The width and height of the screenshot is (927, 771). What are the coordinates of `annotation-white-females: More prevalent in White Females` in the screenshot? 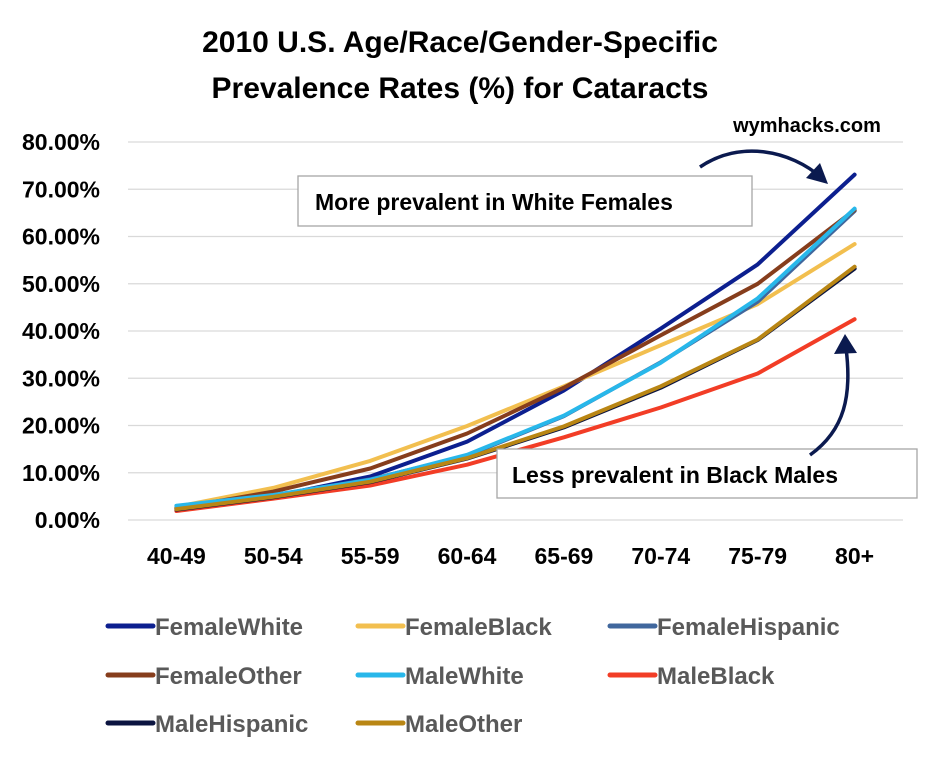 It's located at (562, 188).